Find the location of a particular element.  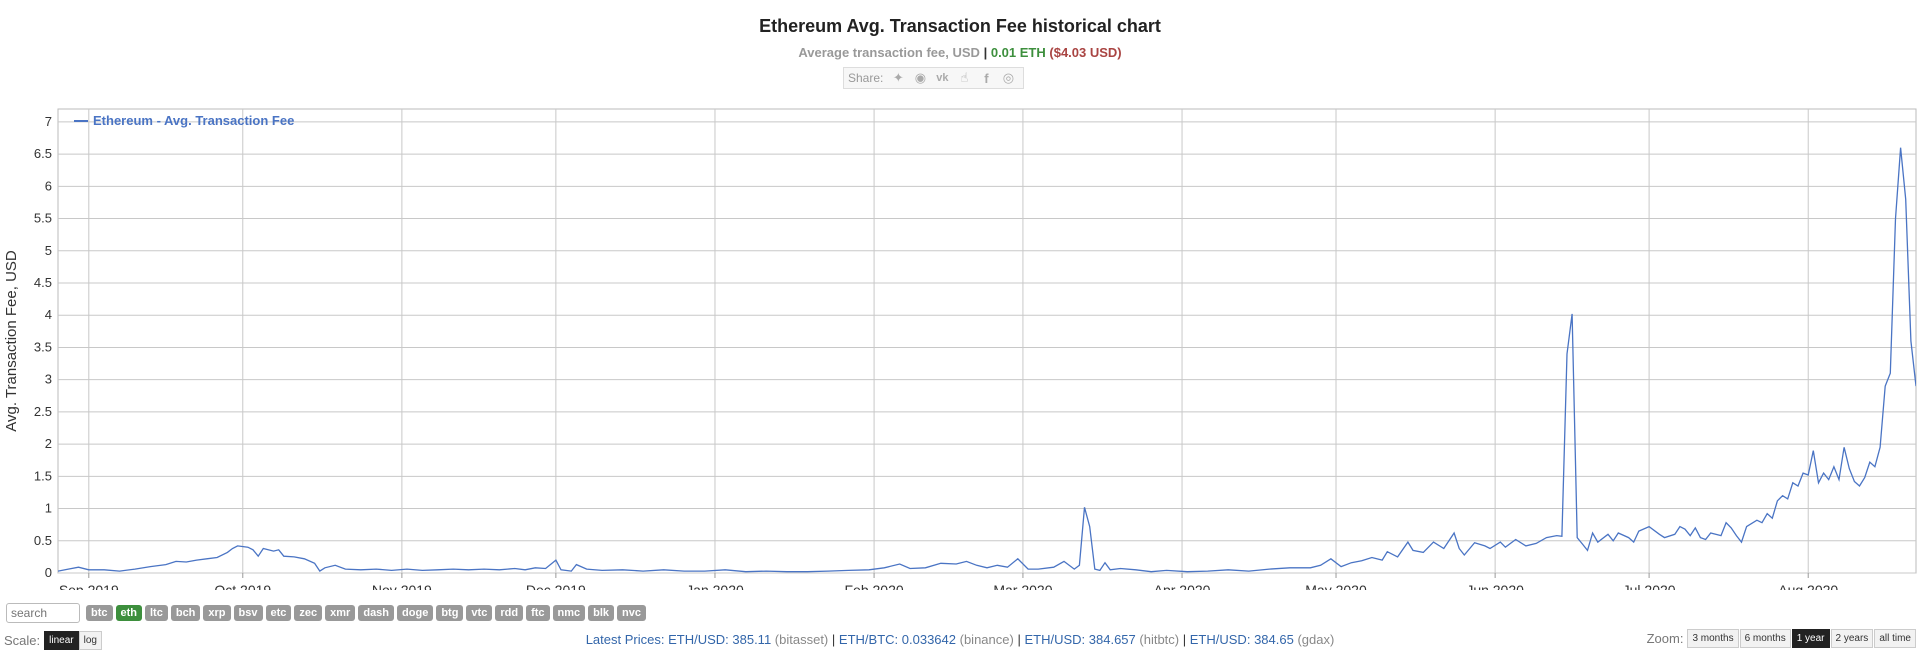

zoom-1-year-button: 1 year is located at coordinates (1810, 638).